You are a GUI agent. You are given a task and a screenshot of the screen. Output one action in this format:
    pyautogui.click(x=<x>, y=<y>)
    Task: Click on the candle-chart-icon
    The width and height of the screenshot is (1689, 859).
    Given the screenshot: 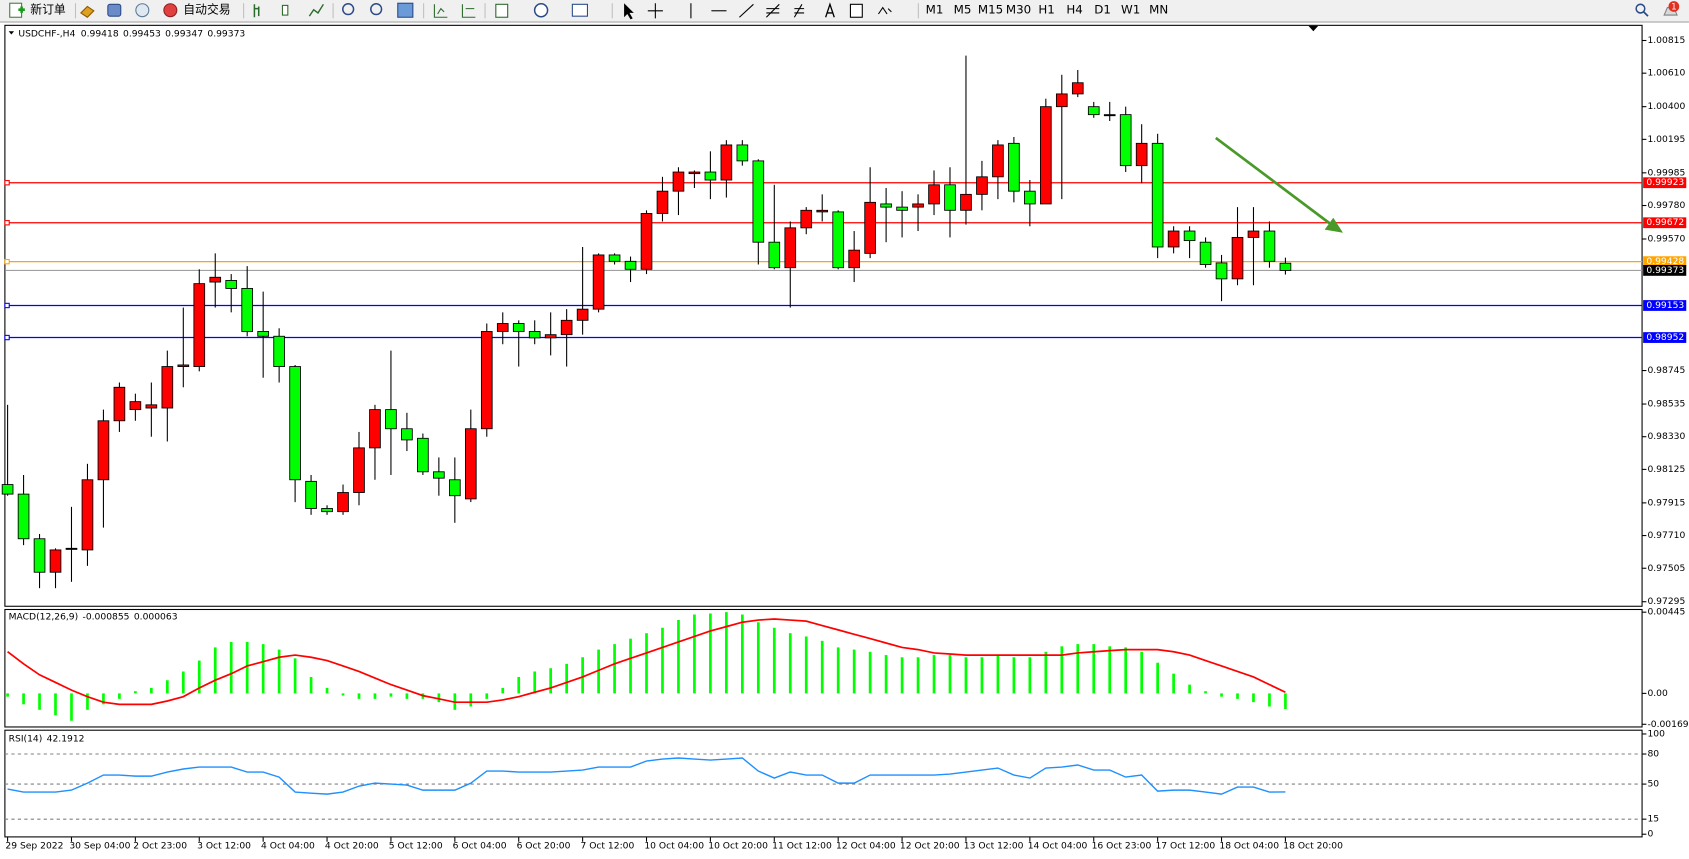 What is the action you would take?
    pyautogui.click(x=285, y=10)
    